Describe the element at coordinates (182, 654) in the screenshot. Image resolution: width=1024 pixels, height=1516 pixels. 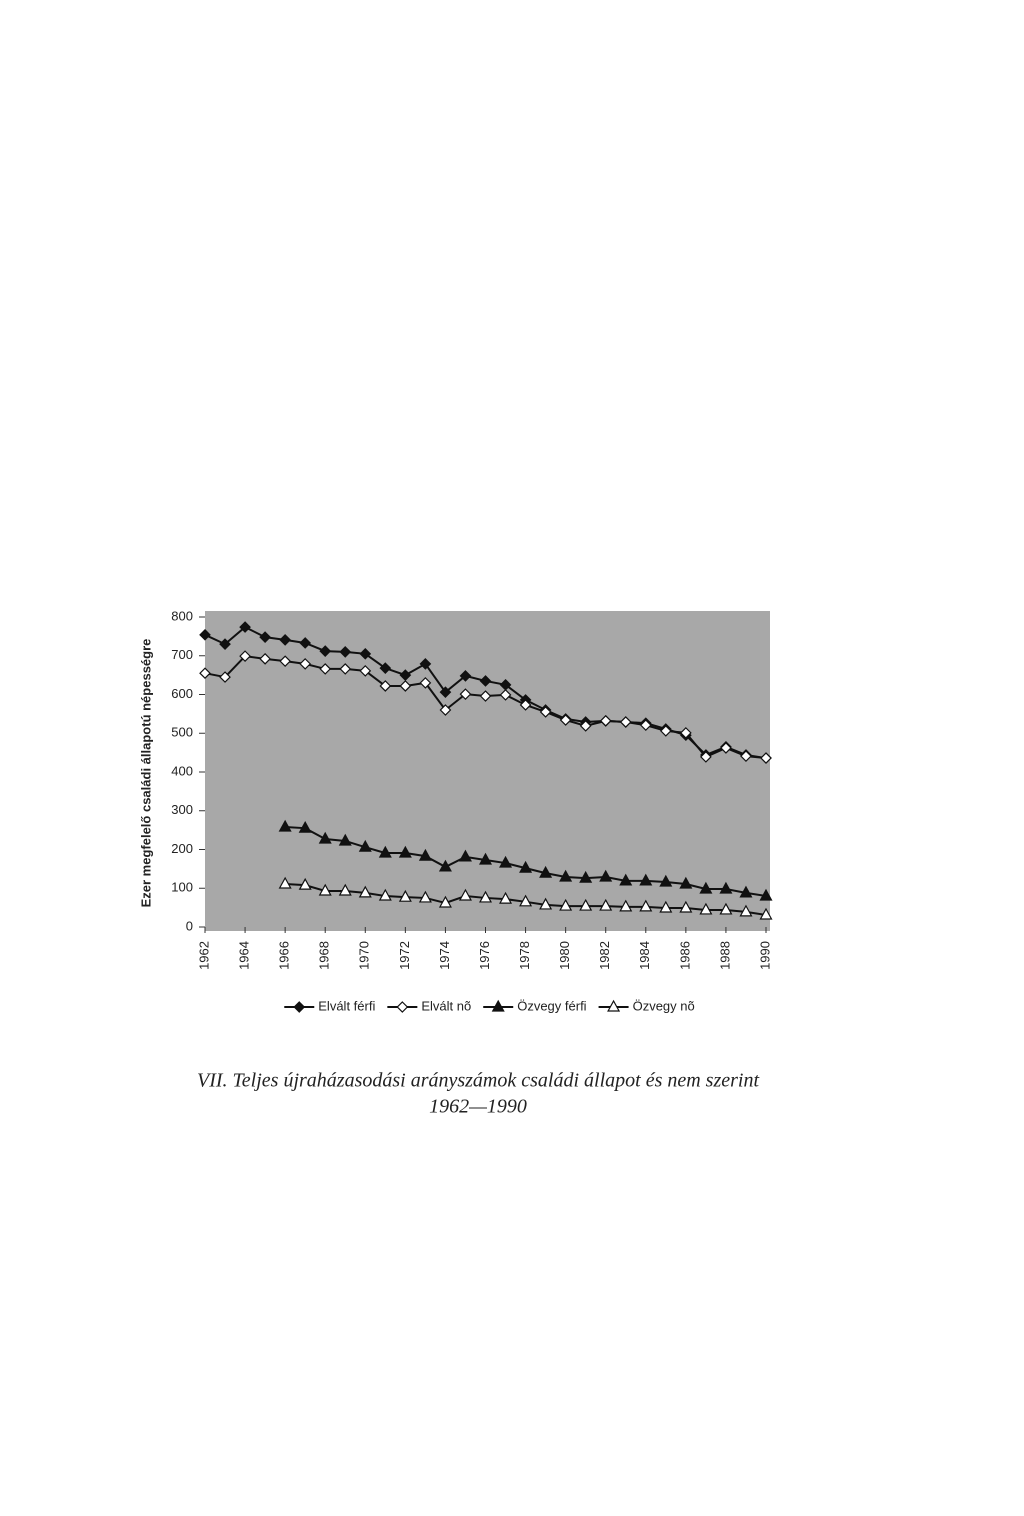
I see `y-tick-label: 700` at that location.